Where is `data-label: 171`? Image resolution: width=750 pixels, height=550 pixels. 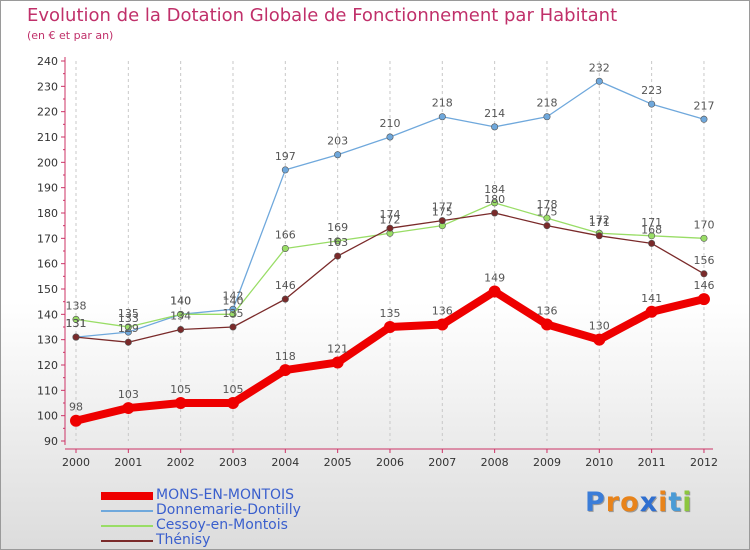 data-label: 171 is located at coordinates (651, 222).